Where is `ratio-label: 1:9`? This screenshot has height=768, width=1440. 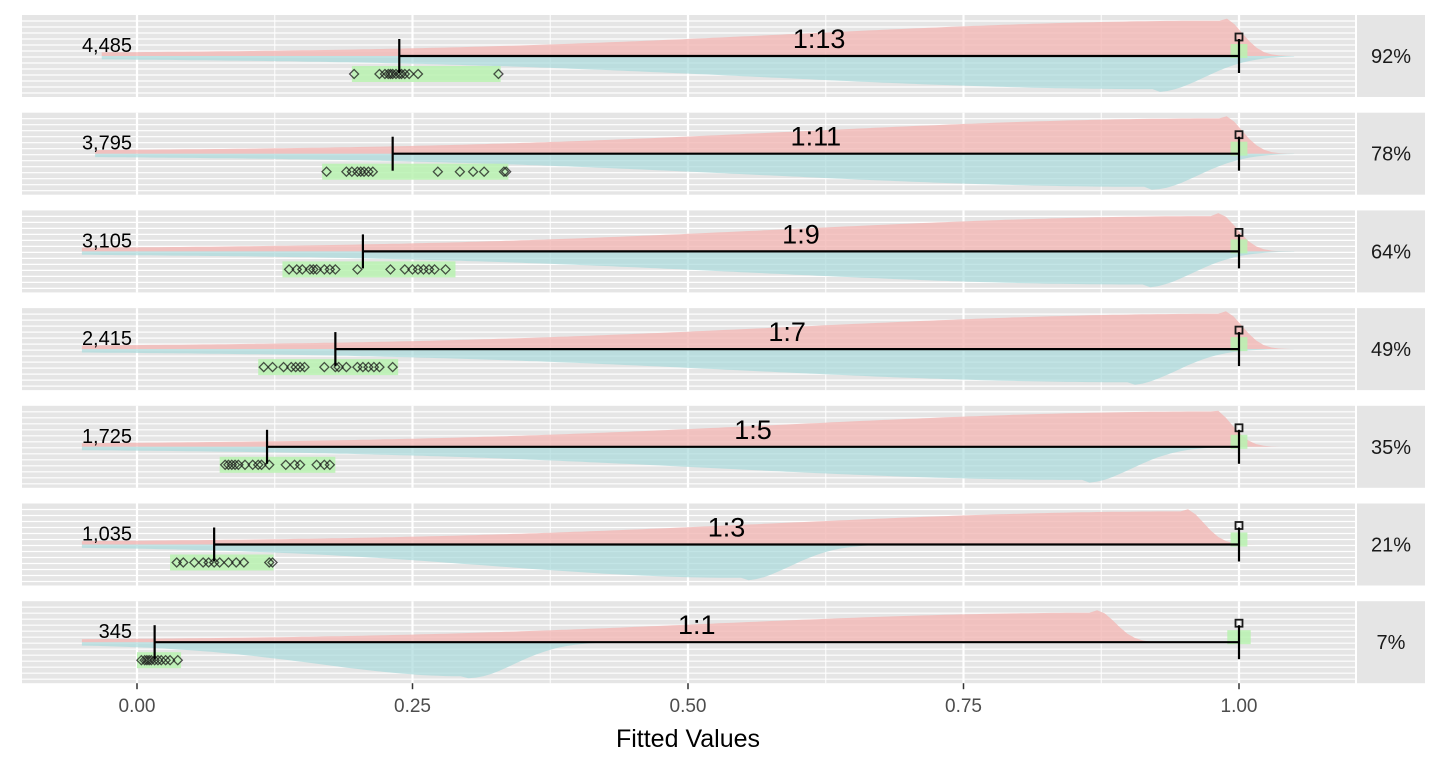
ratio-label: 1:9 is located at coordinates (801, 234).